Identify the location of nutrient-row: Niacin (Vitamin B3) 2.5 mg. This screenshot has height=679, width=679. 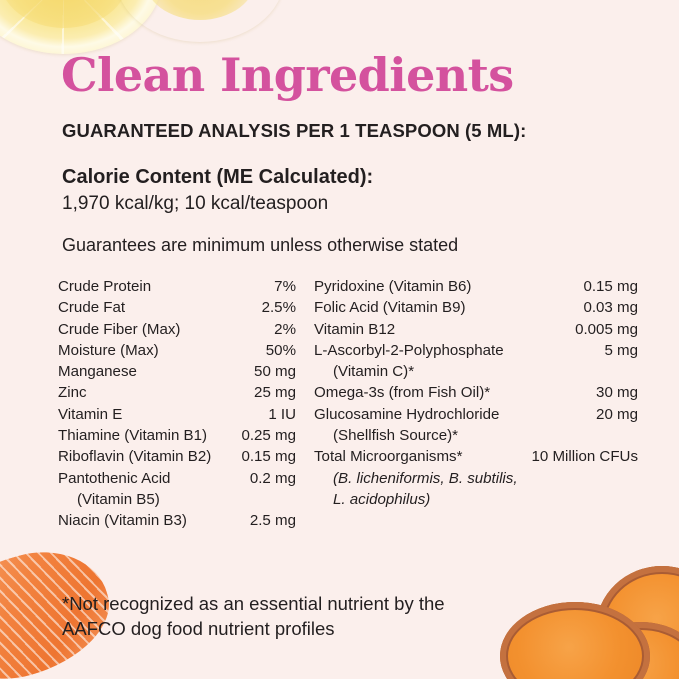
(177, 522).